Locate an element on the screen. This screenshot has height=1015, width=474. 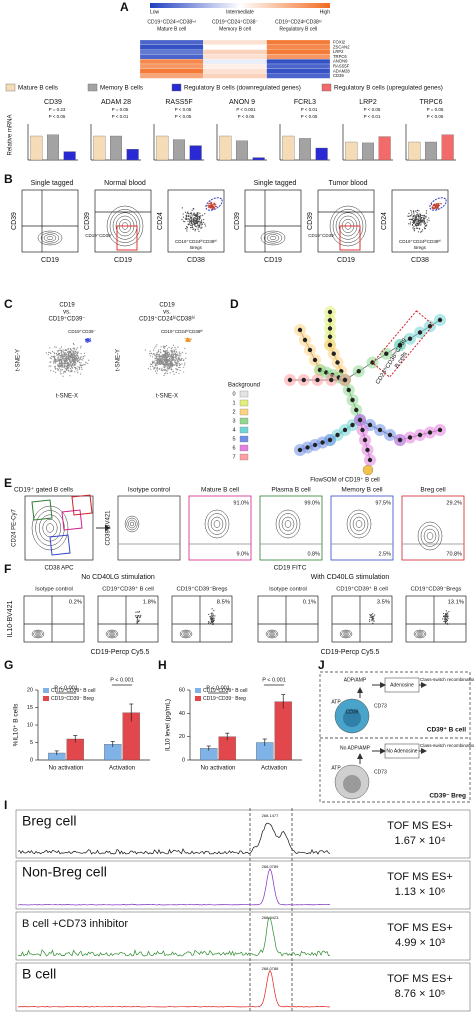
plot-frame is located at coordinates (436, 619).